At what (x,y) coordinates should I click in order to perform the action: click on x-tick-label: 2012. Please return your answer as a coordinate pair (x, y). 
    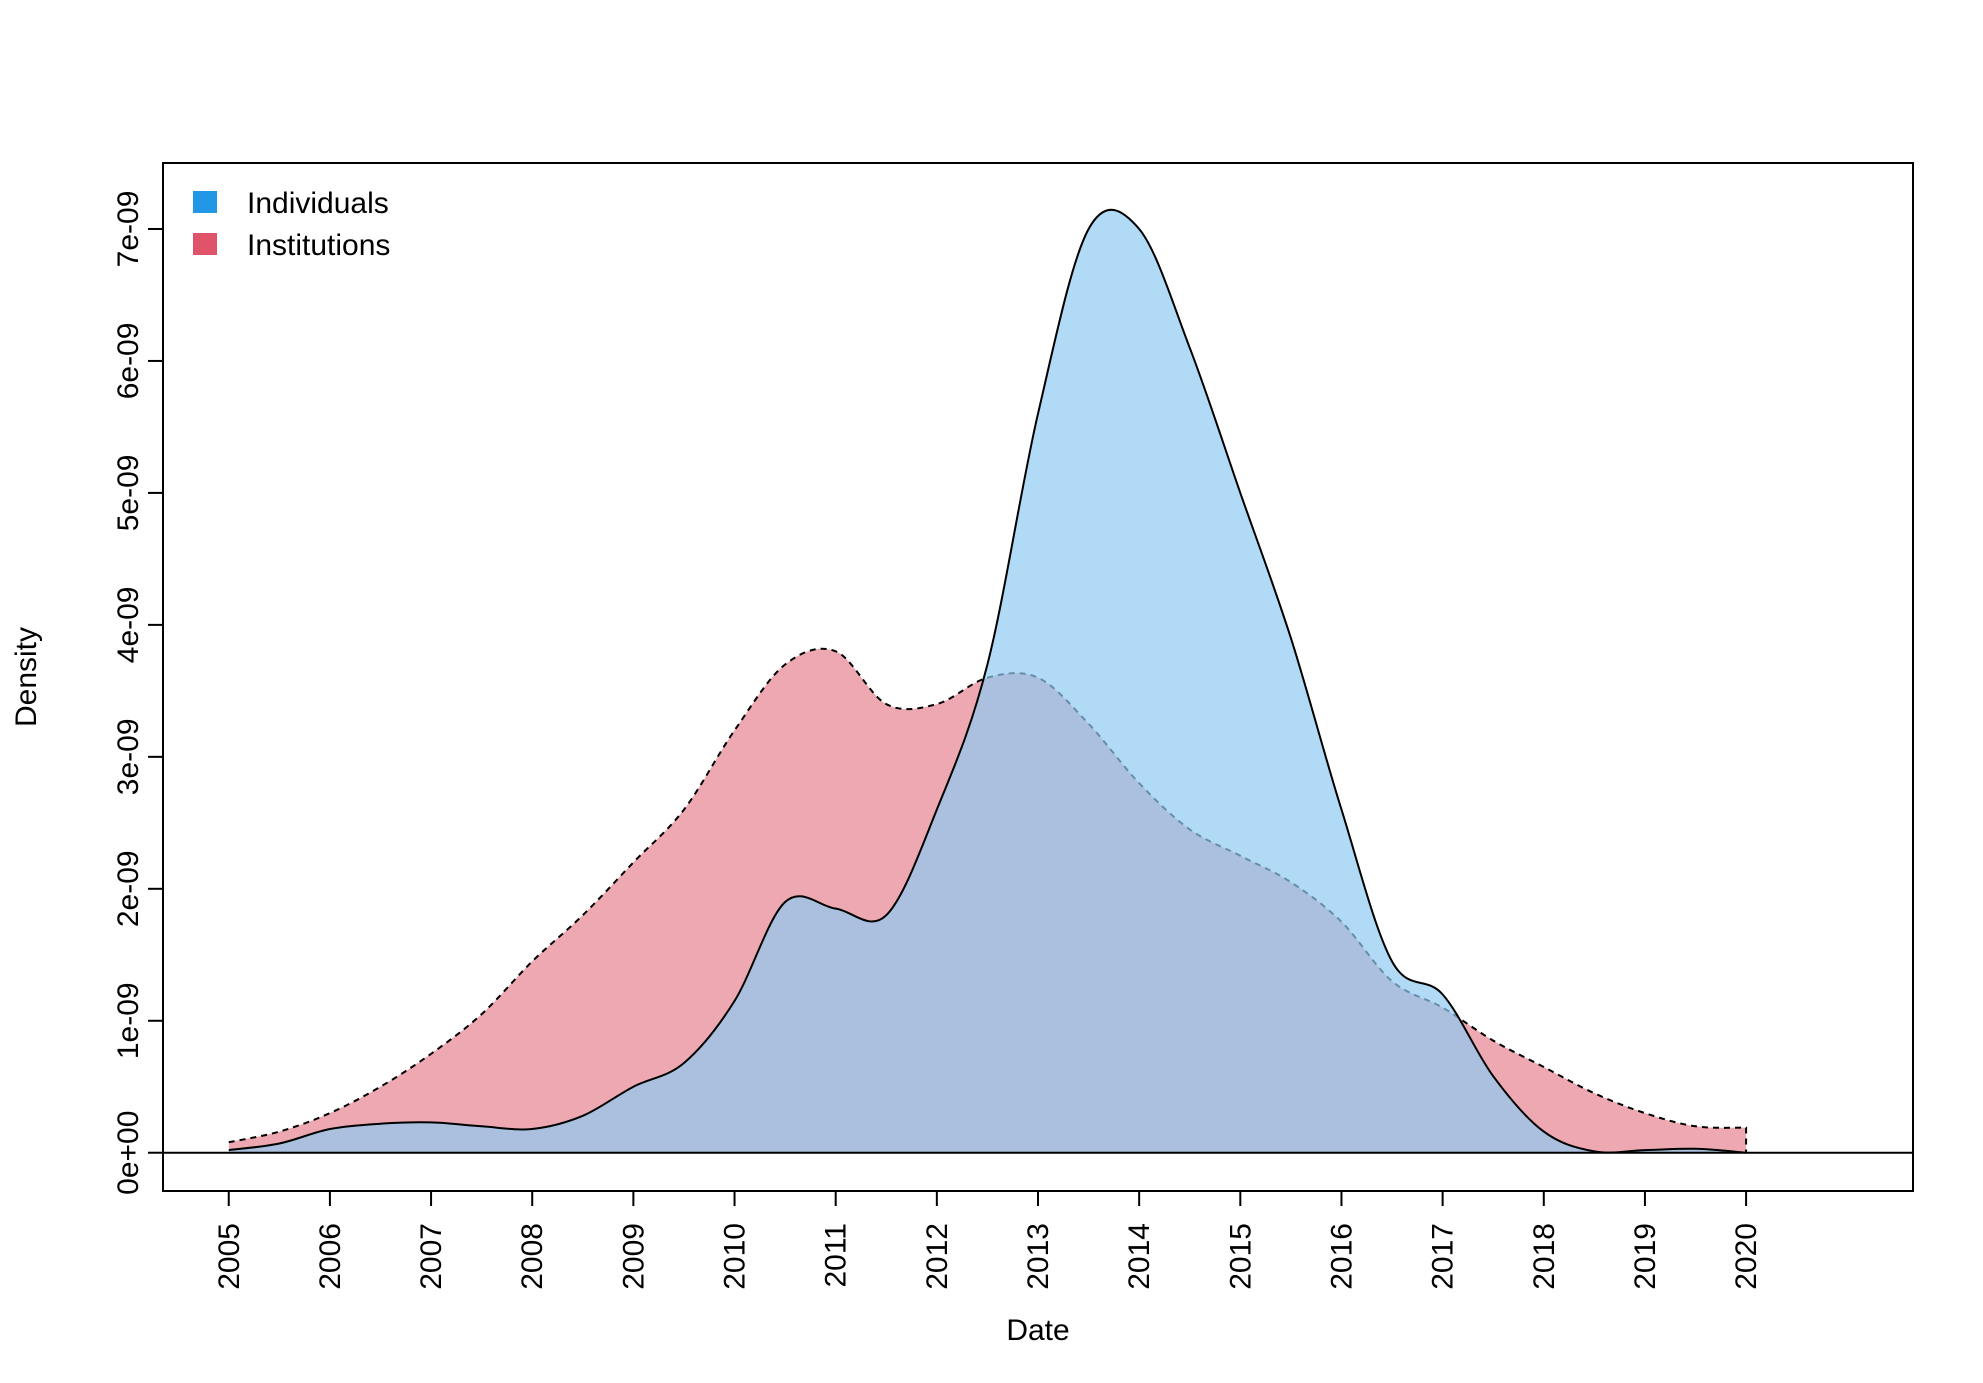
    Looking at the image, I should click on (937, 1256).